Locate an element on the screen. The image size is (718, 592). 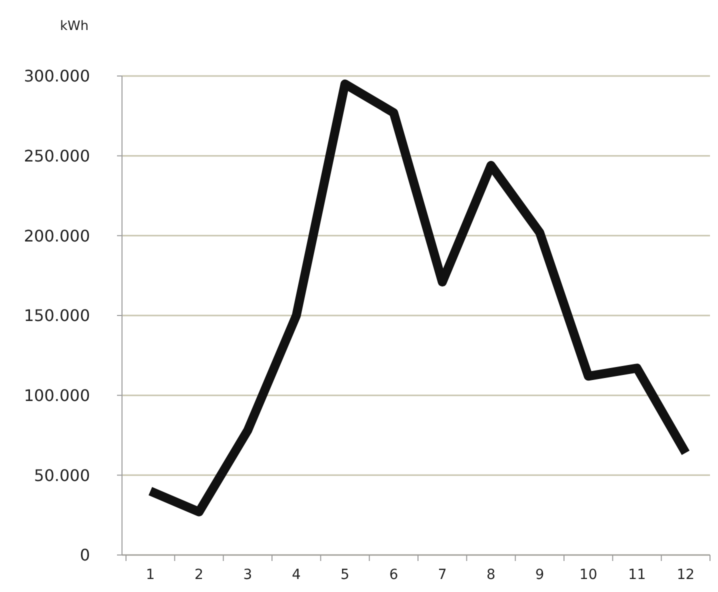
y-tick-label: 100.000 is located at coordinates (57, 395).